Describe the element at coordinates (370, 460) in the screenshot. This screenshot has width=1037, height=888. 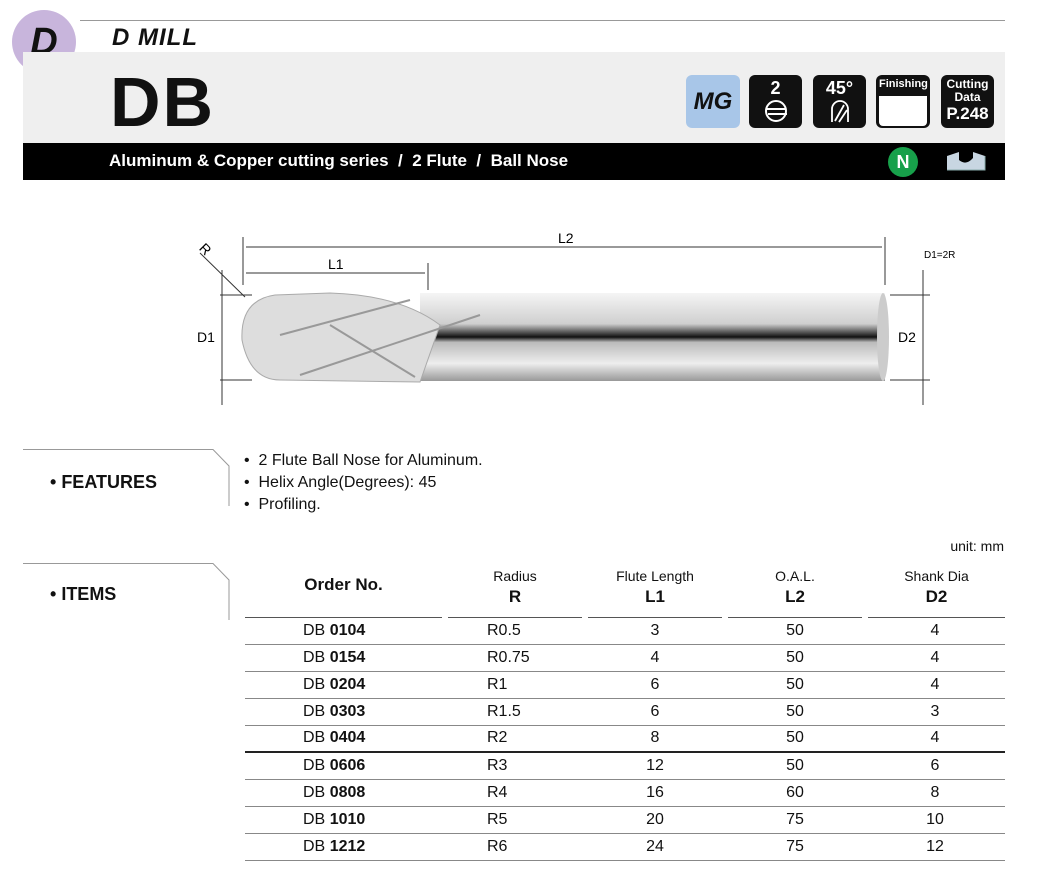
I see `feature-text: 2 Flute Ball Nose for Aluminum.` at that location.